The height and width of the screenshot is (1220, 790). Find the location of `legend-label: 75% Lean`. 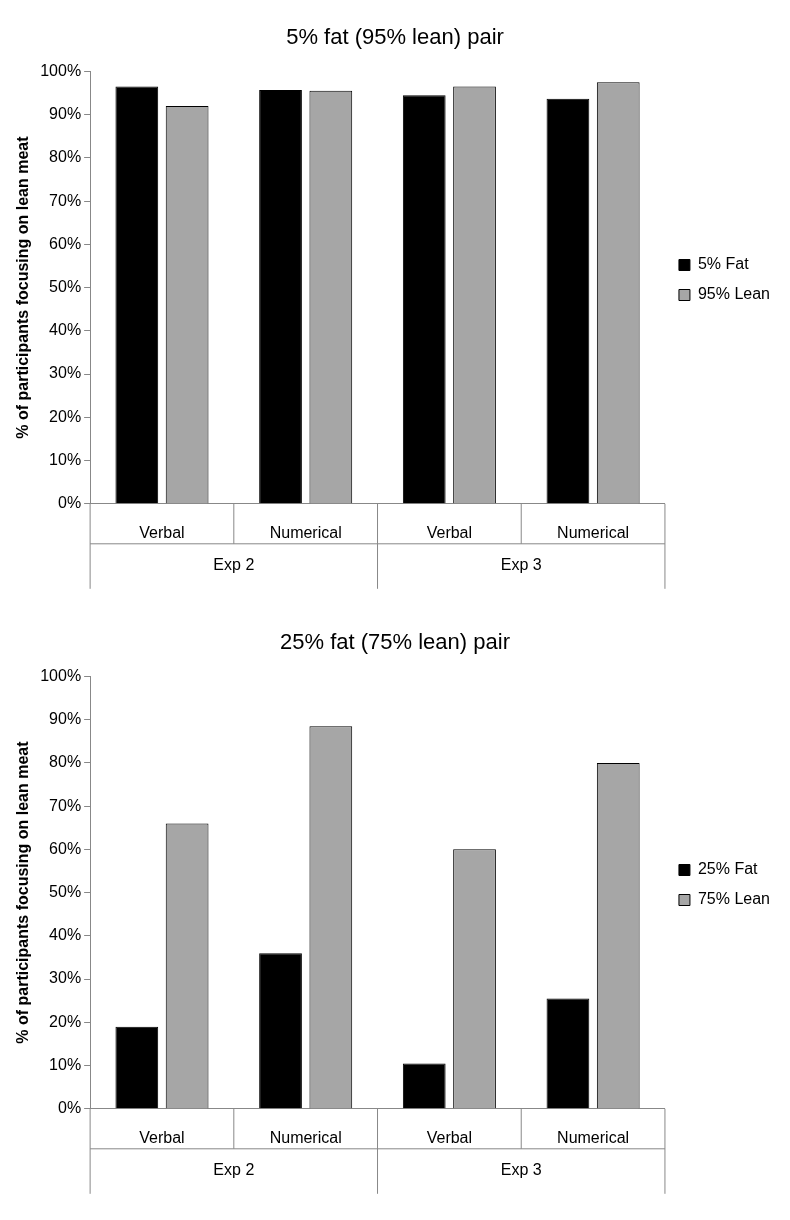

legend-label: 75% Lean is located at coordinates (733, 899).